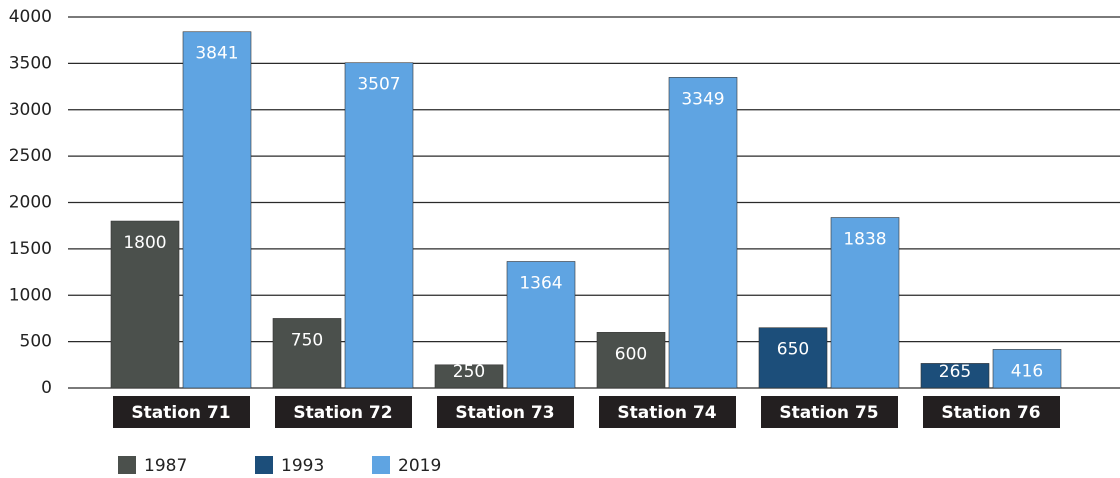 This screenshot has width=1120, height=478. I want to click on data-label: 3507, so click(378, 85).